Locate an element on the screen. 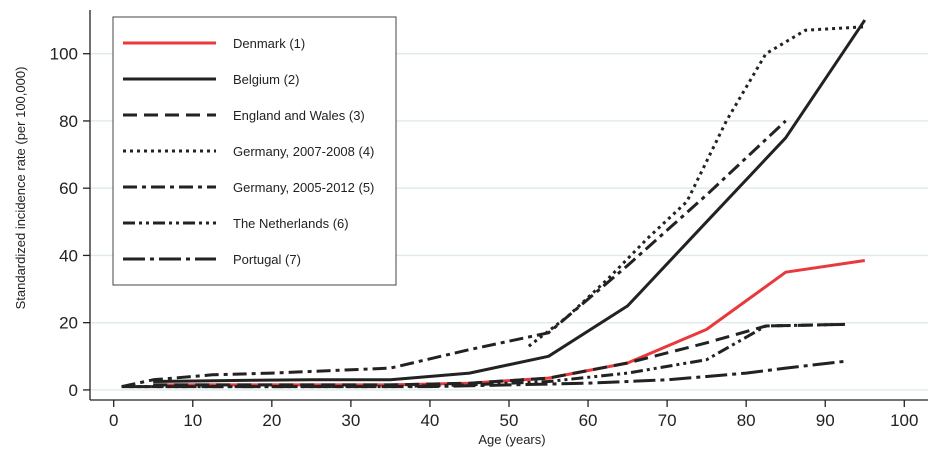 This screenshot has width=929, height=450. legend-label: England and Wales (3) is located at coordinates (299, 115).